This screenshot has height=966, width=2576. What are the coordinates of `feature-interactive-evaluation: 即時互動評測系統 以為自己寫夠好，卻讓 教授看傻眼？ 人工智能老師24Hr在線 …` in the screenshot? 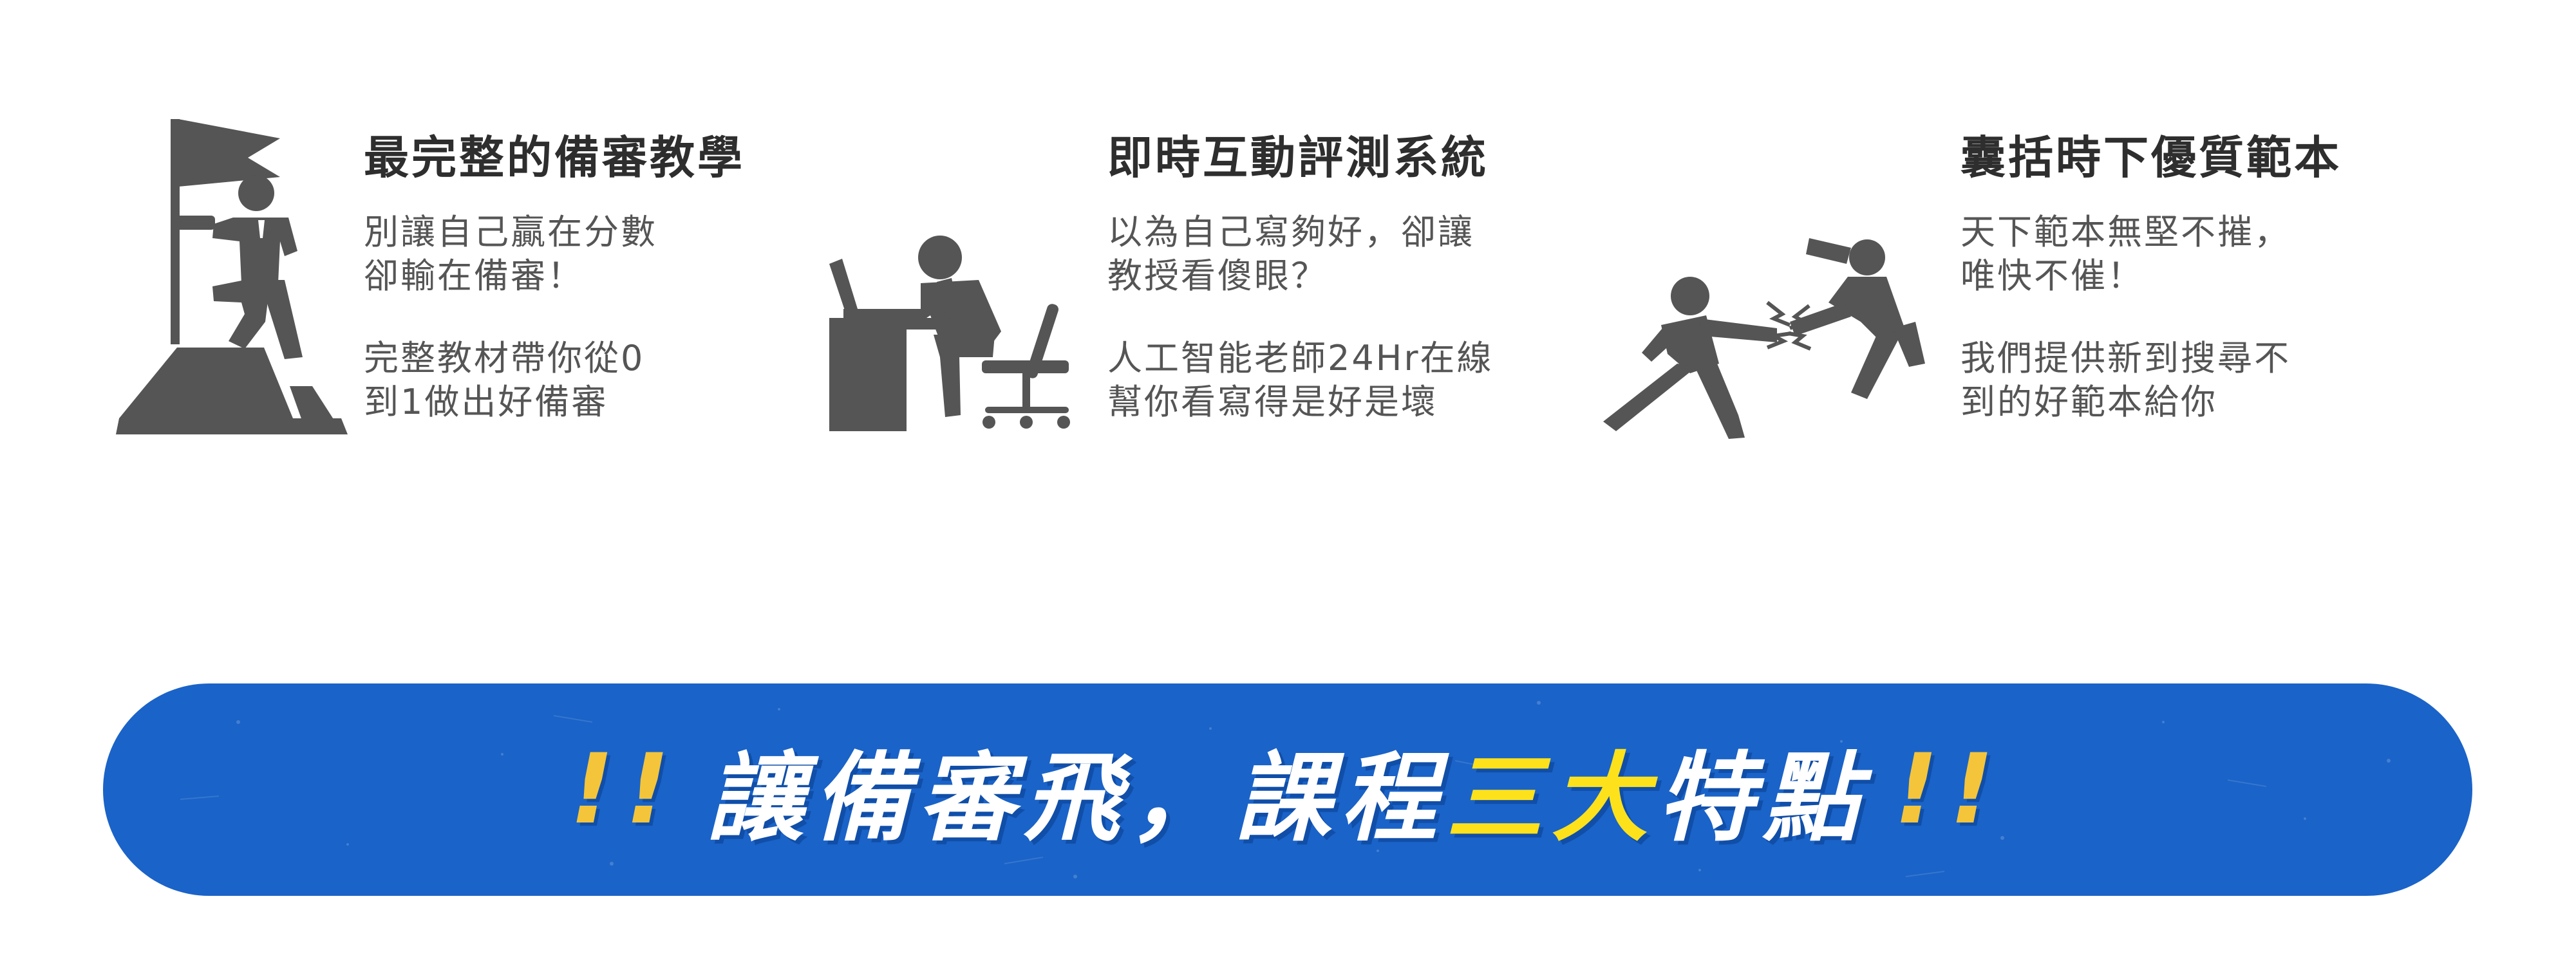 It's located at (1194, 289).